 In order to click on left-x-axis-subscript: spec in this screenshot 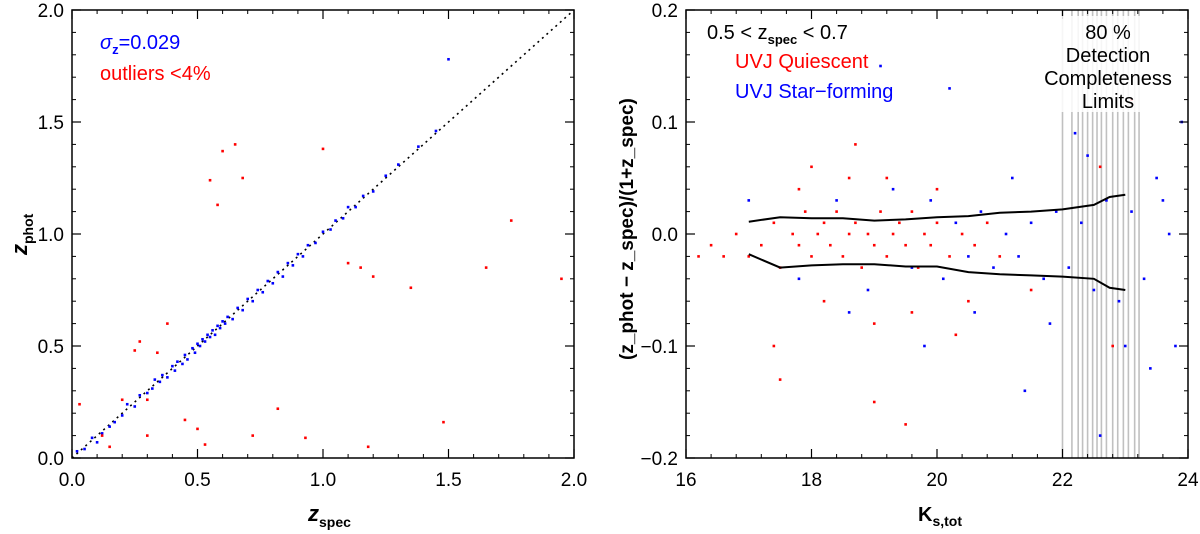, I will do `click(335, 522)`.